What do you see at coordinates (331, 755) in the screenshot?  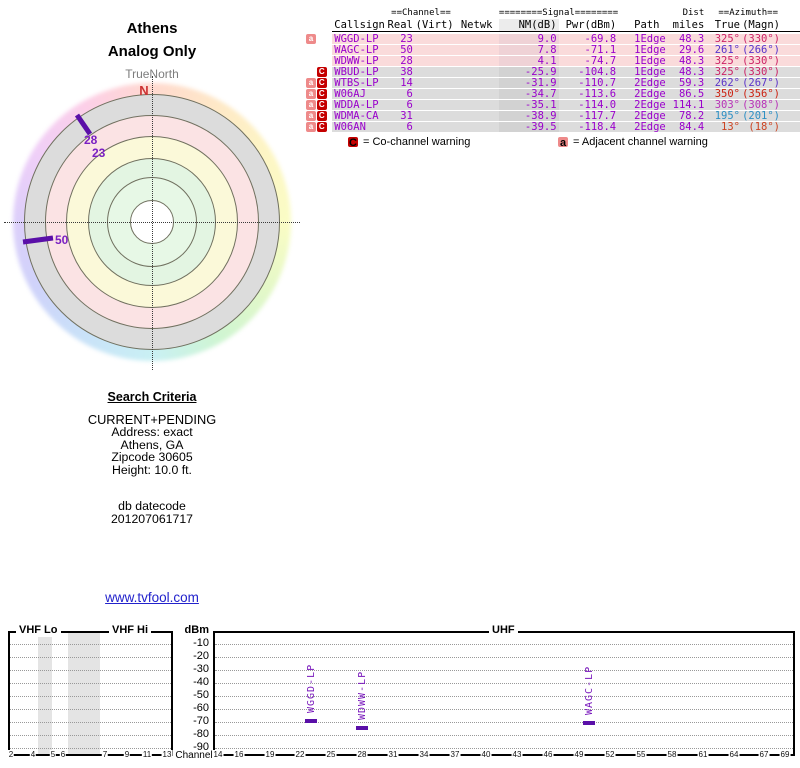 I see `channel-tick: 25` at bounding box center [331, 755].